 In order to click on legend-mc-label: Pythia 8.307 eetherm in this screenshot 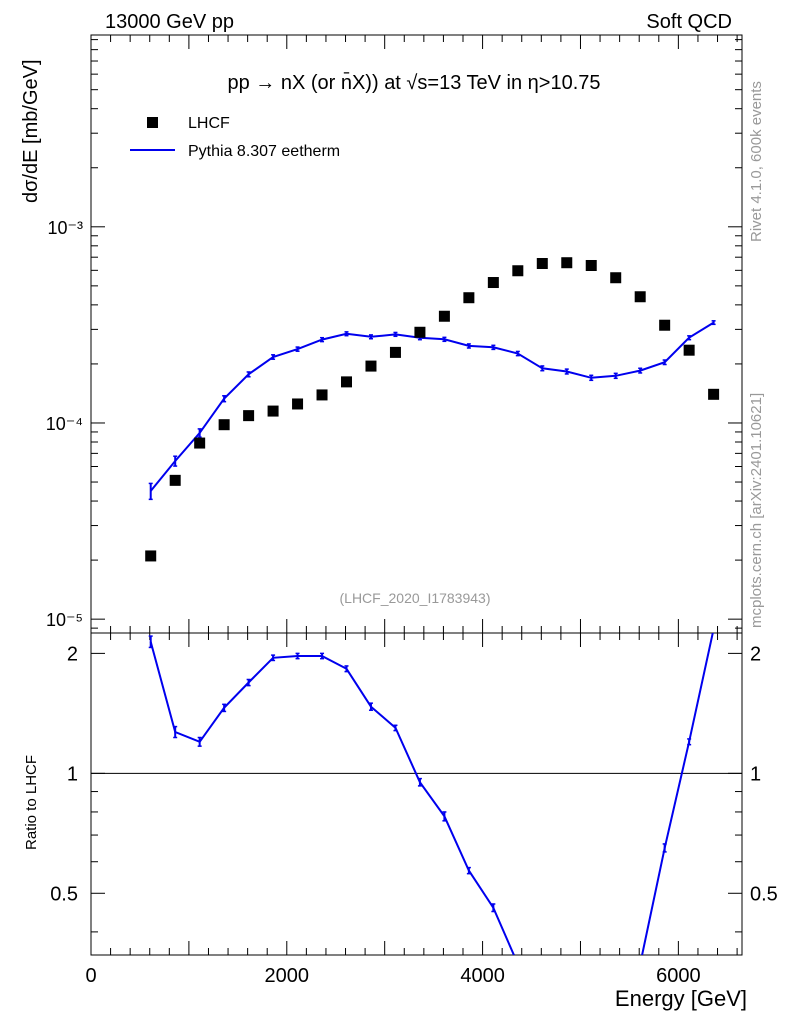, I will do `click(264, 151)`.